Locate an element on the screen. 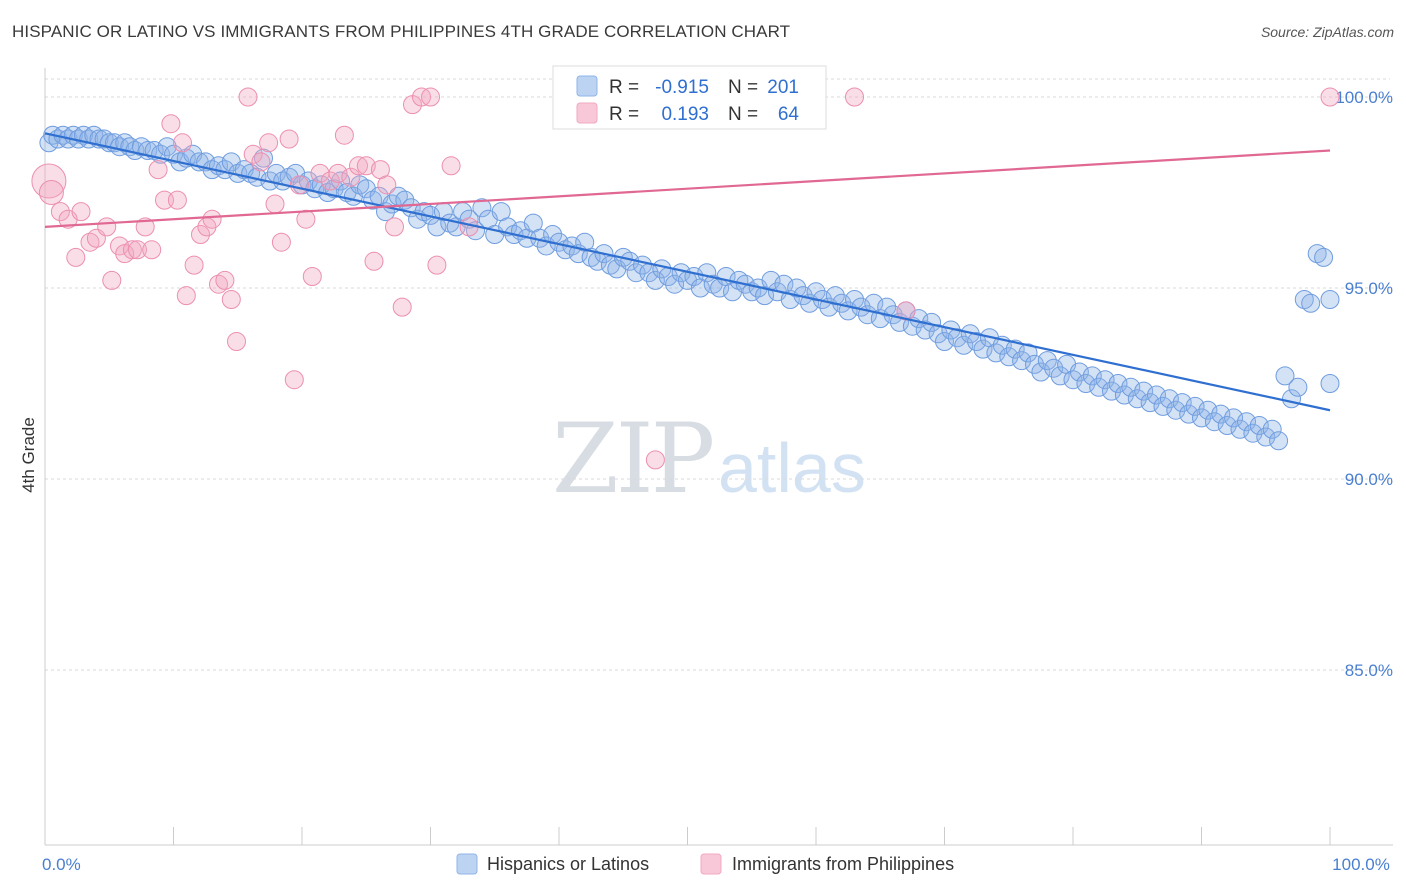  source-credit: Source: ZipAtlas.com is located at coordinates (1327, 32).